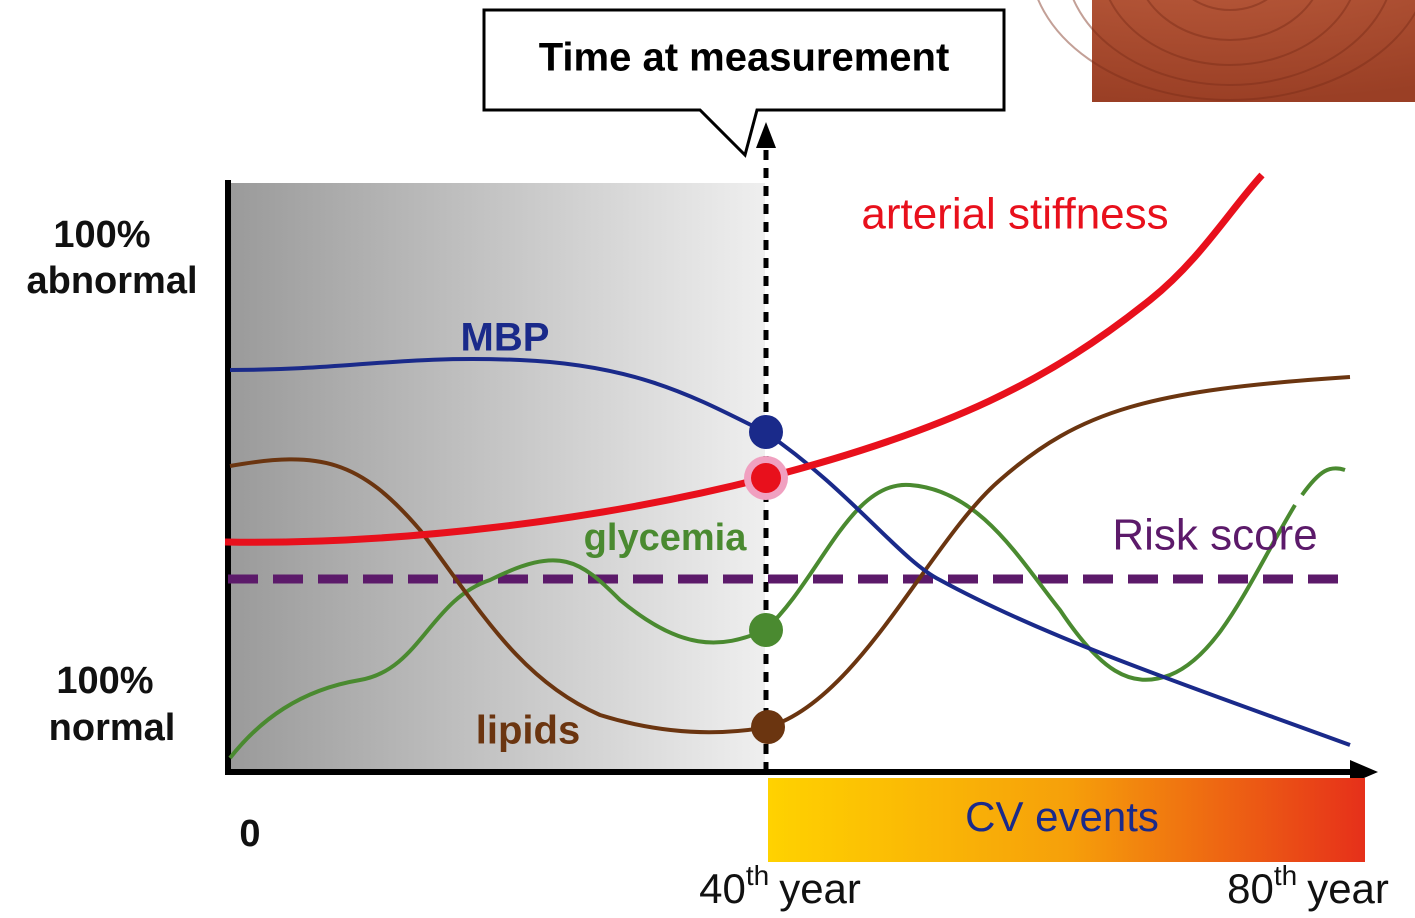  Describe the element at coordinates (505, 338) in the screenshot. I see `mbp-label: MBP` at that location.